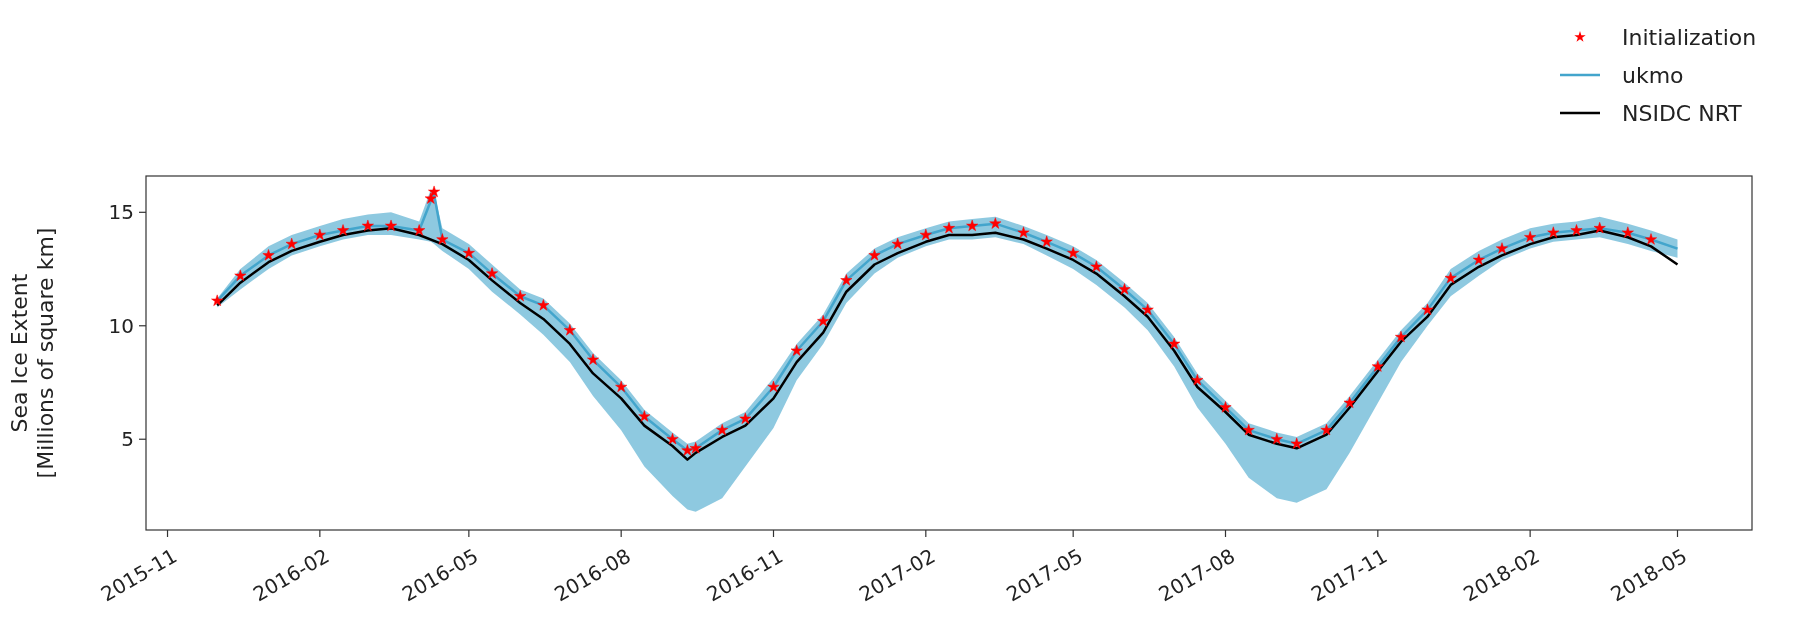 This screenshot has width=1802, height=634. What do you see at coordinates (121, 325) in the screenshot?
I see `y-tick-label: 10` at bounding box center [121, 325].